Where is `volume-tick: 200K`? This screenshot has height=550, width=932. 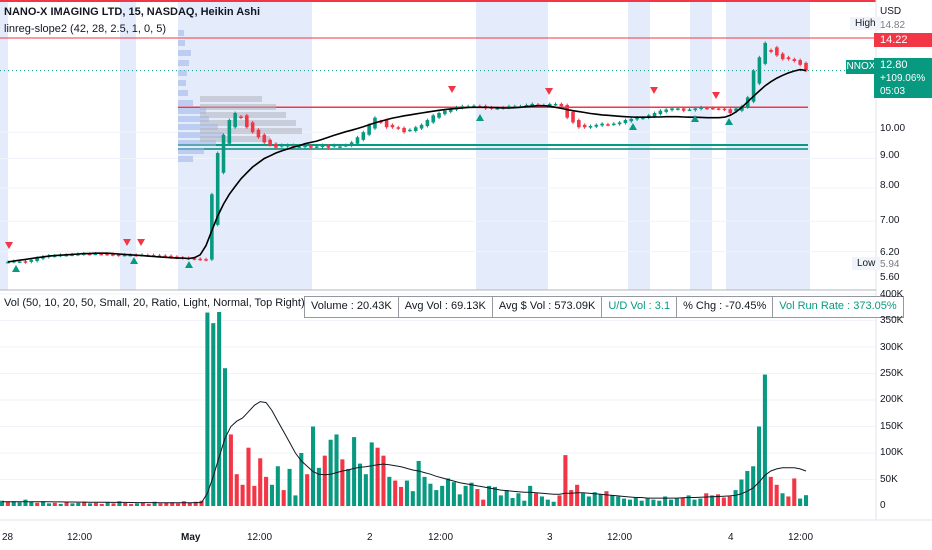 volume-tick: 200K is located at coordinates (892, 399).